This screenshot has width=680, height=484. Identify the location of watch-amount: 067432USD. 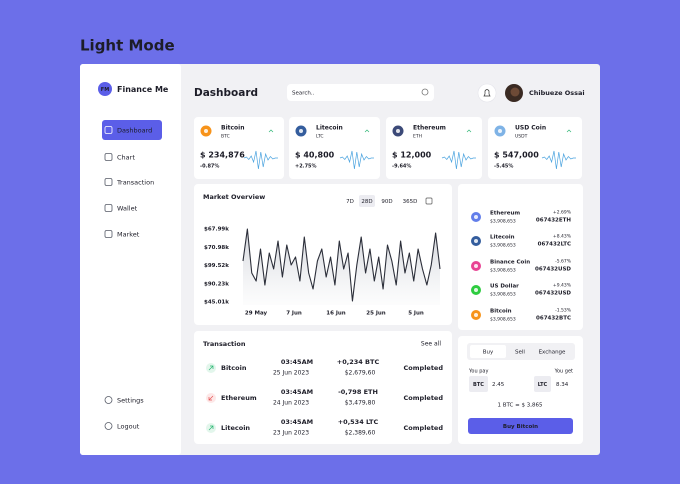
(553, 270).